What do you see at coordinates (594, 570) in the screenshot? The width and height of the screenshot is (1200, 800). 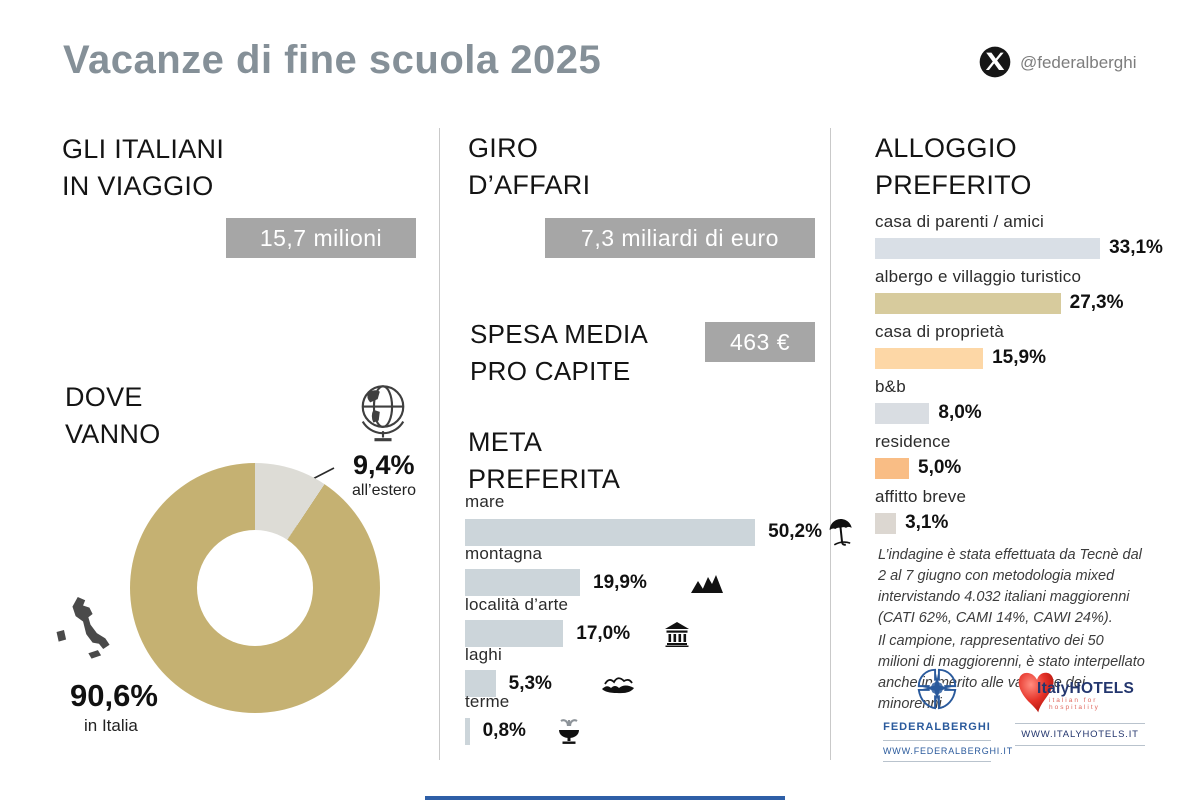 I see `meta-row-montagna: montagna 19,9%` at bounding box center [594, 570].